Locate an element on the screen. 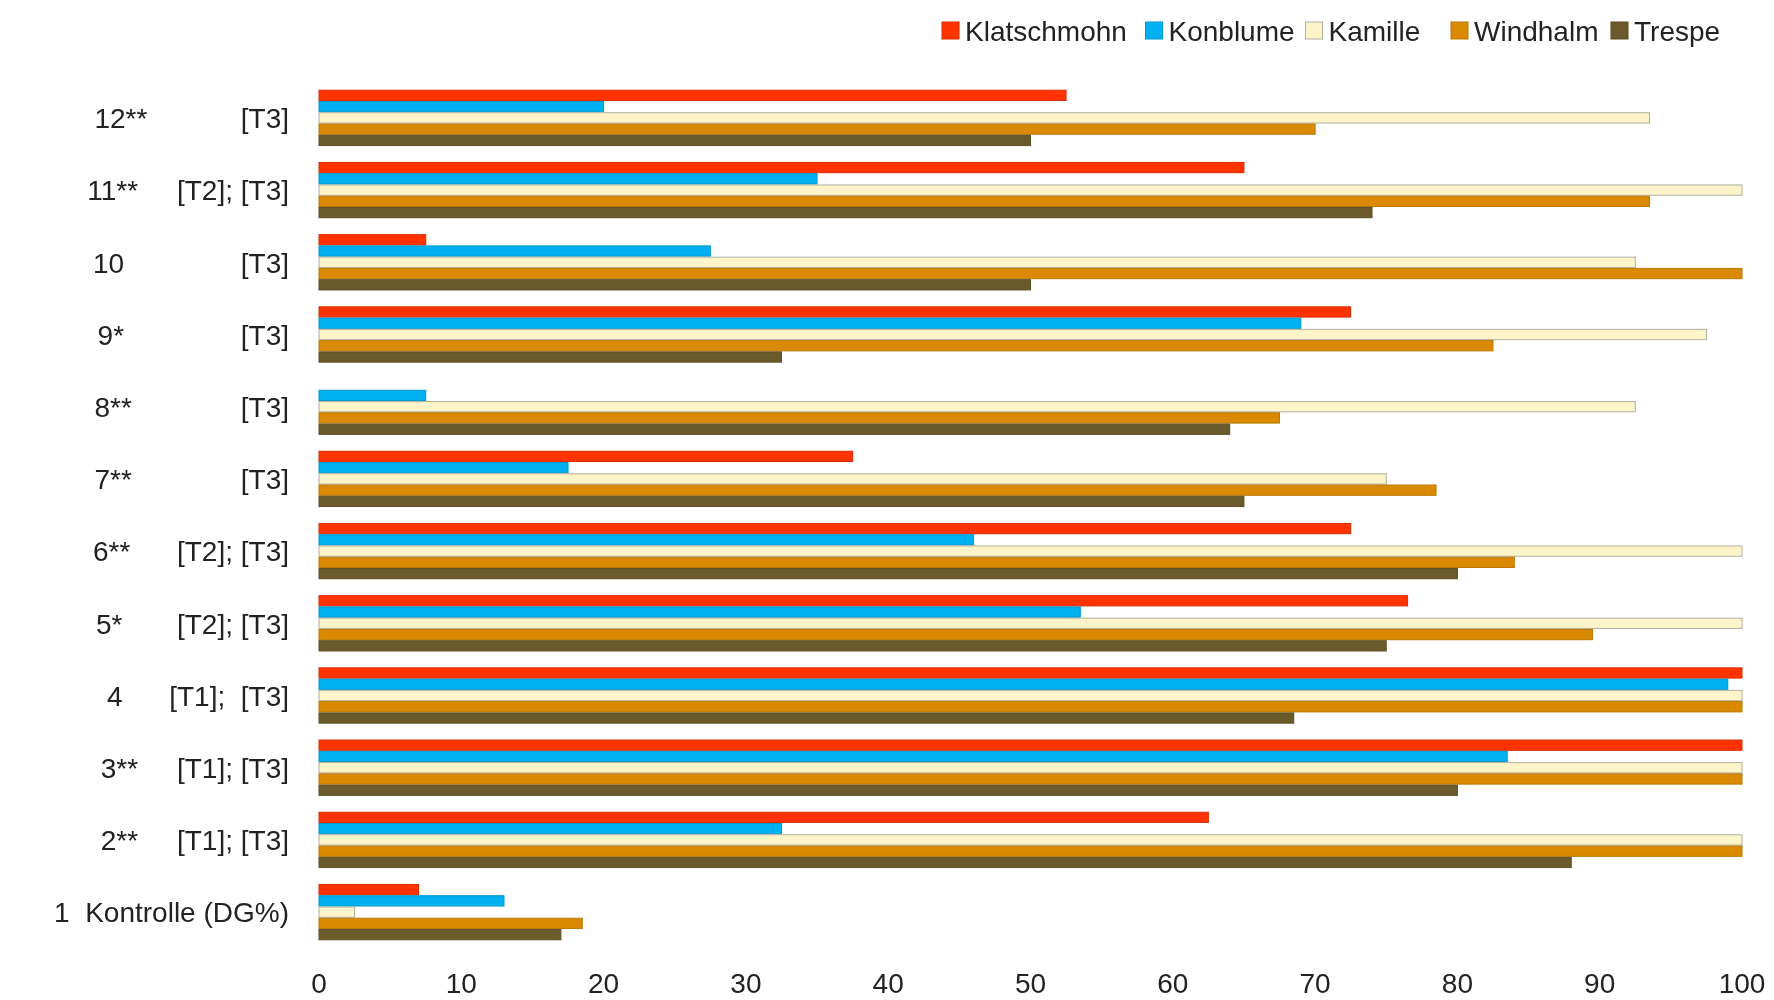  legend-label: Konblume is located at coordinates (1231, 31).